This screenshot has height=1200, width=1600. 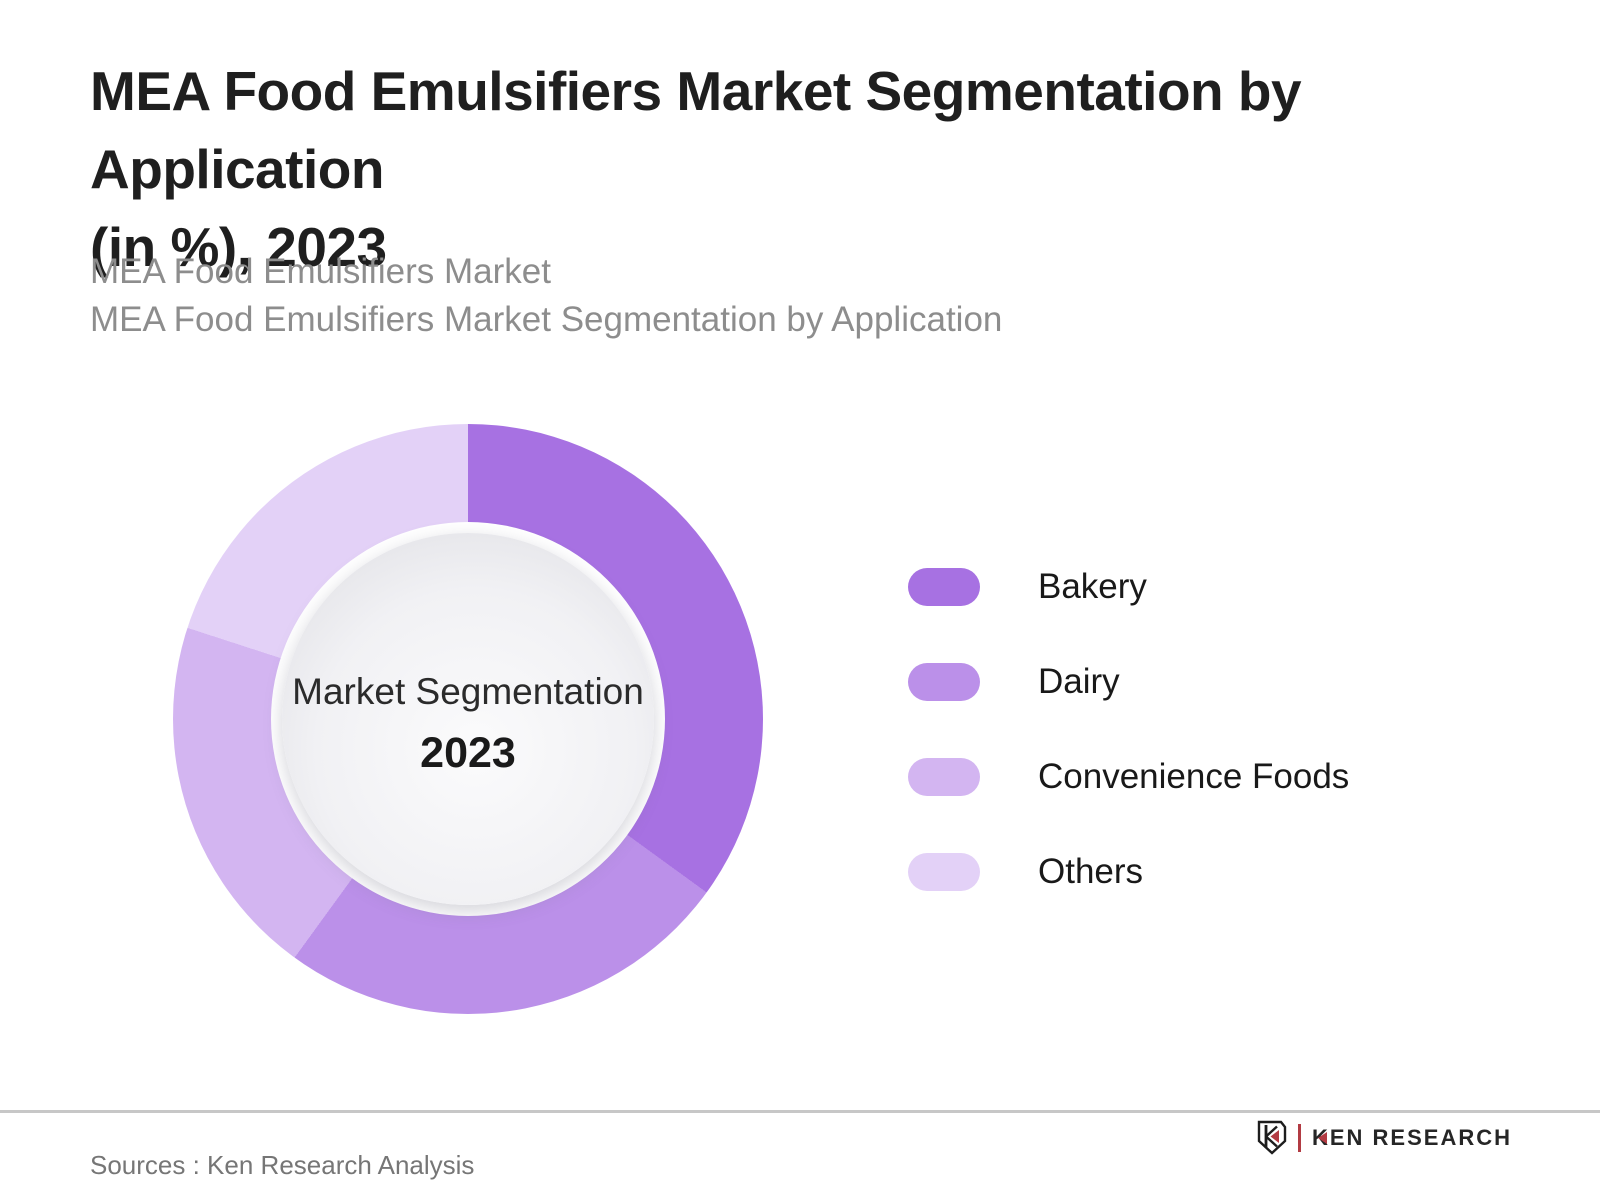 I want to click on legend-item: Bakery, so click(x=1128, y=586).